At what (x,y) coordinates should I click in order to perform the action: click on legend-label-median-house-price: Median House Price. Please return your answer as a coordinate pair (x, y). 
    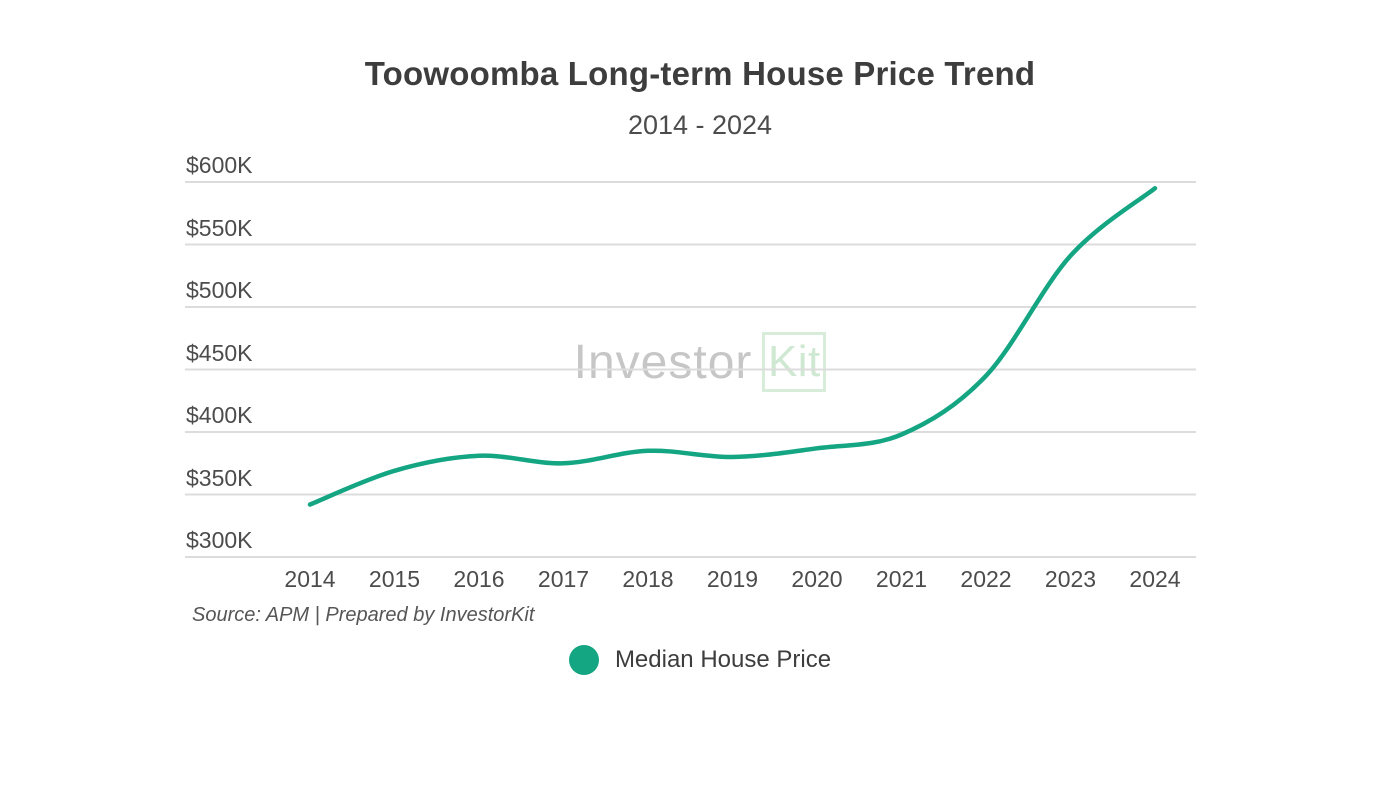
    Looking at the image, I should click on (723, 659).